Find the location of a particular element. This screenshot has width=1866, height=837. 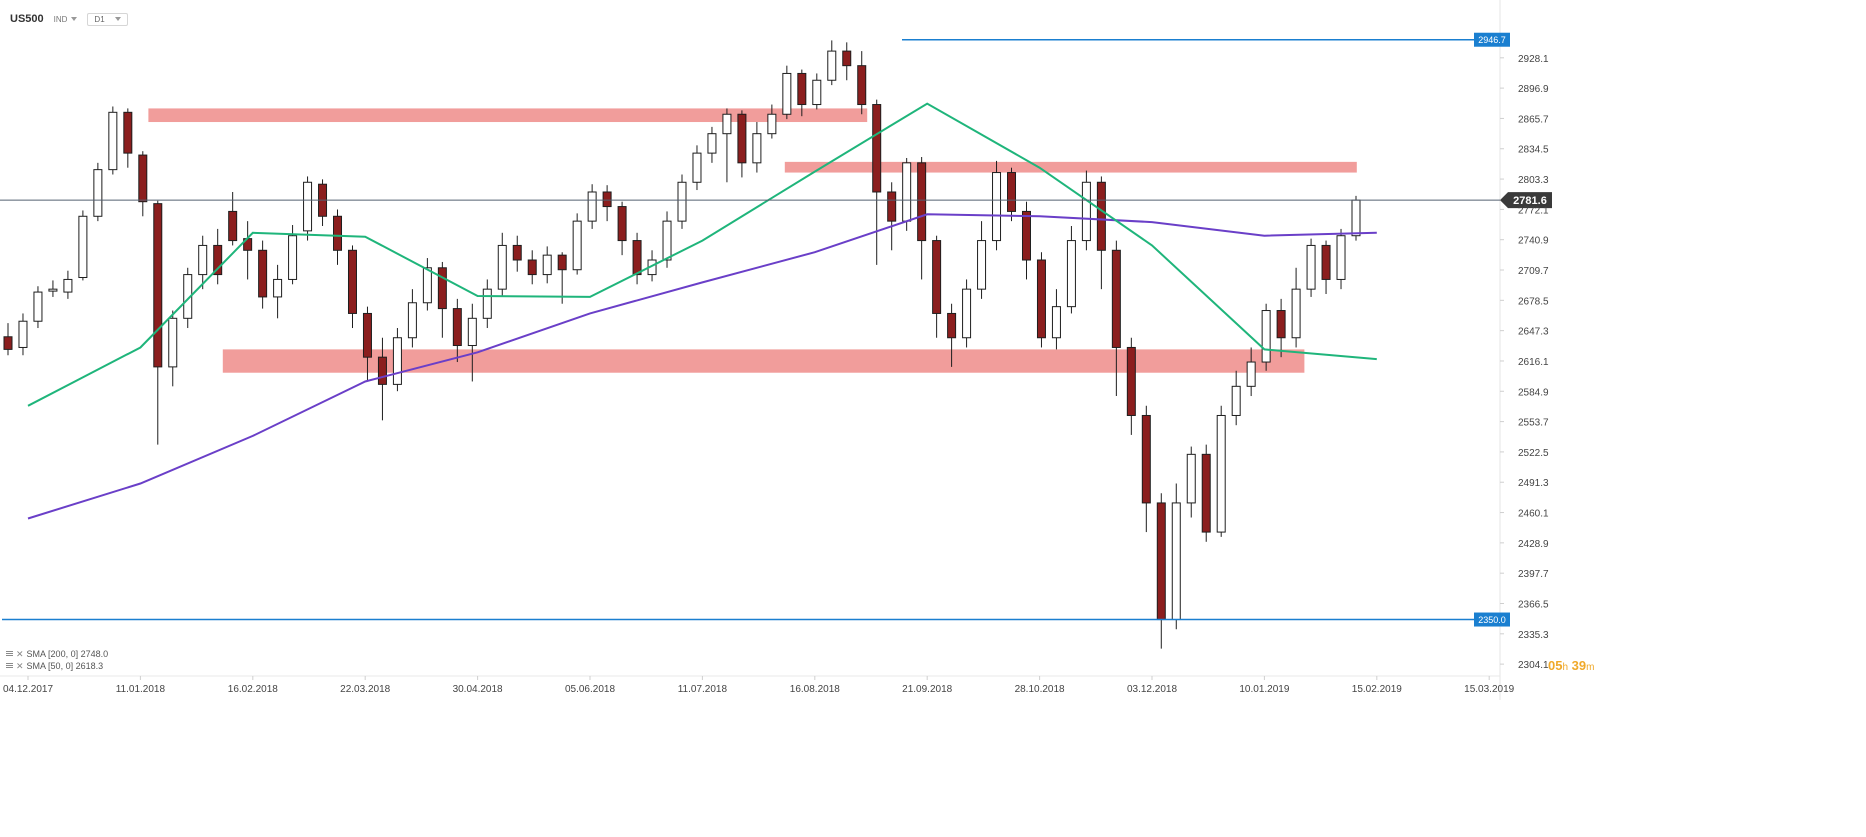

x-tick-label: 10.01.2019 is located at coordinates (1264, 689).